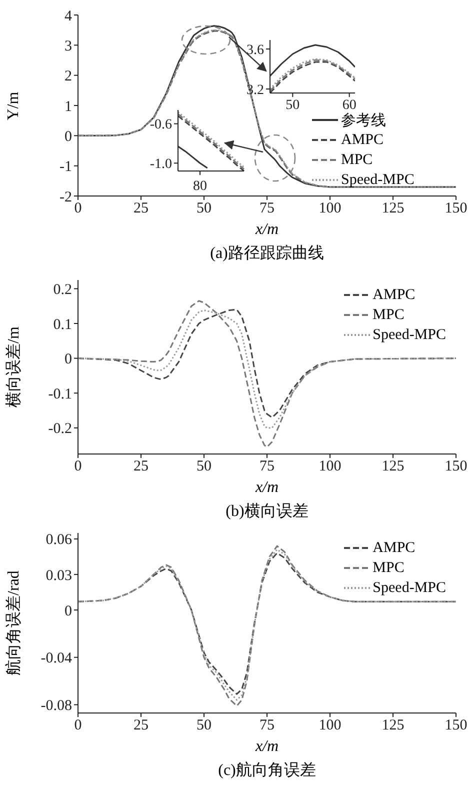  What do you see at coordinates (68, 46) in the screenshot?
I see `y-tick-label: 3` at bounding box center [68, 46].